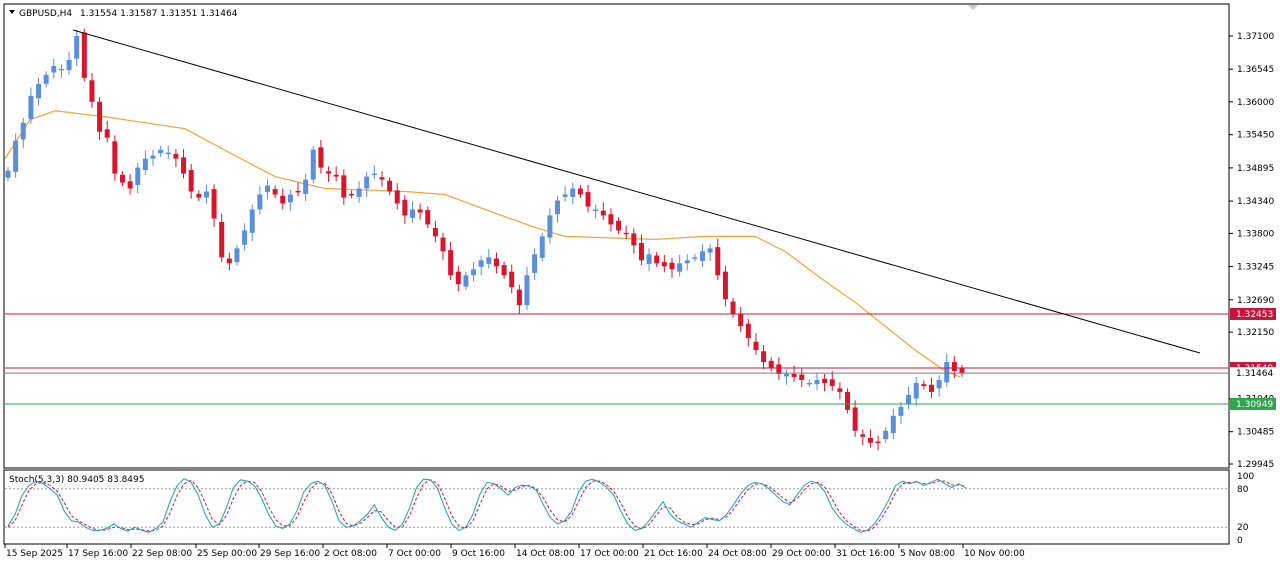  I want to click on time-tick-label: 5 Nov 08:00, so click(927, 554).